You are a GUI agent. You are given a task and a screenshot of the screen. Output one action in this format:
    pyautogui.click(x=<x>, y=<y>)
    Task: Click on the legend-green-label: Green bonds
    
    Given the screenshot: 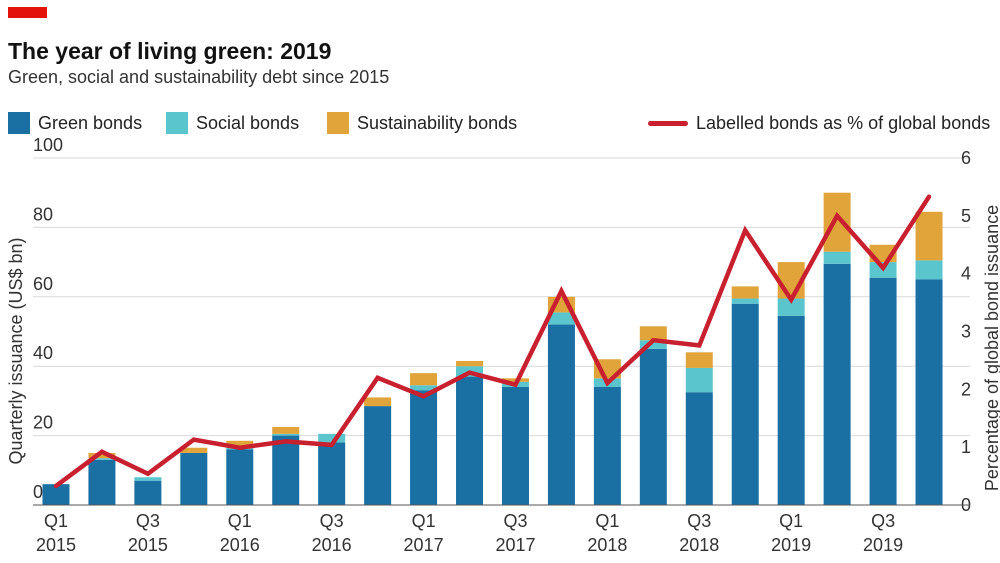 What is the action you would take?
    pyautogui.click(x=90, y=122)
    